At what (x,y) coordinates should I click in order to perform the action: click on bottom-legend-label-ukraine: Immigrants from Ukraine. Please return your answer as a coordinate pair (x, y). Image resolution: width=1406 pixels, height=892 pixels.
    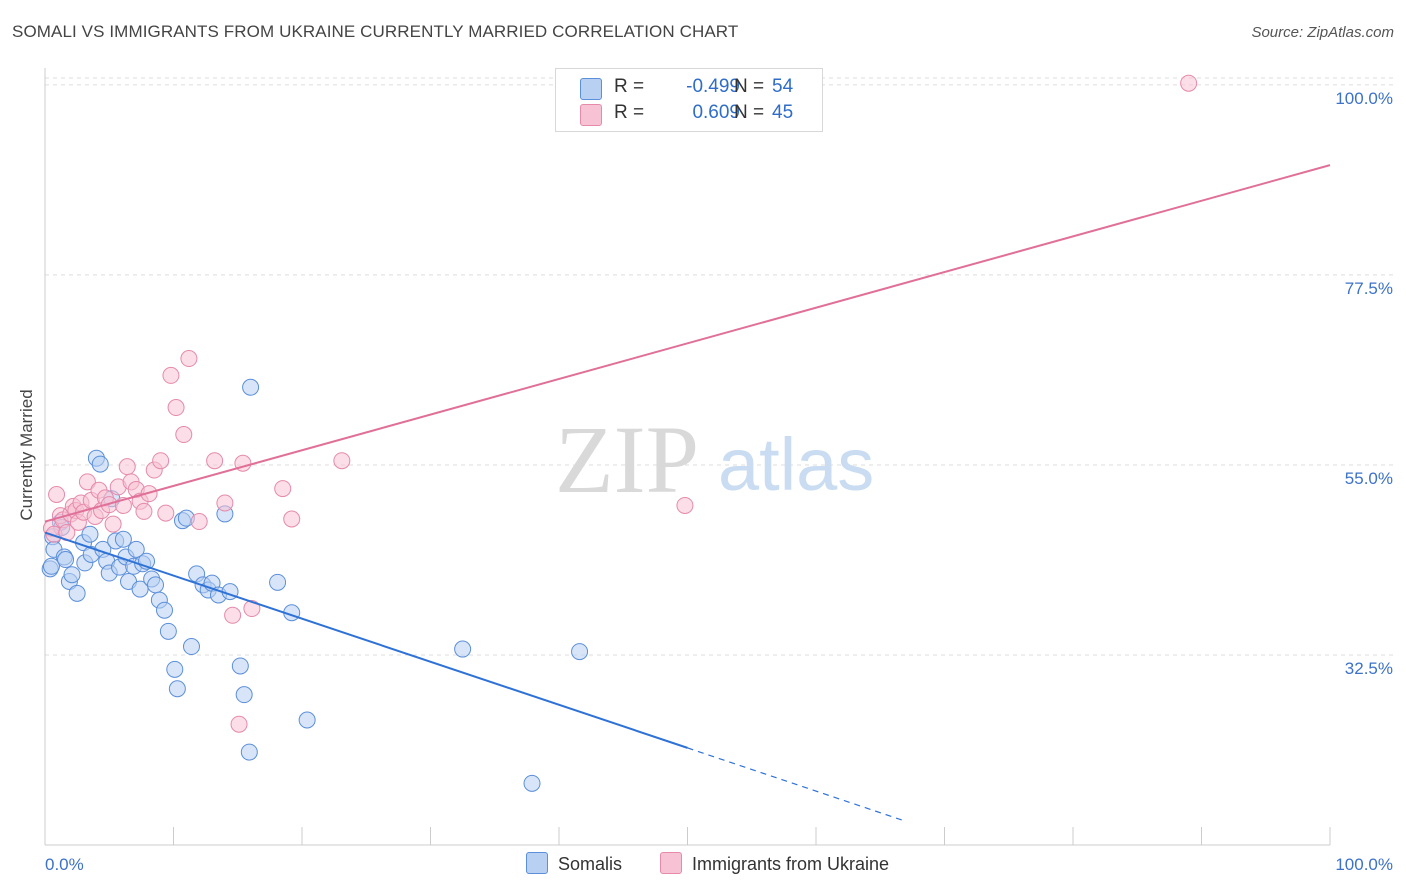
    Looking at the image, I should click on (791, 864).